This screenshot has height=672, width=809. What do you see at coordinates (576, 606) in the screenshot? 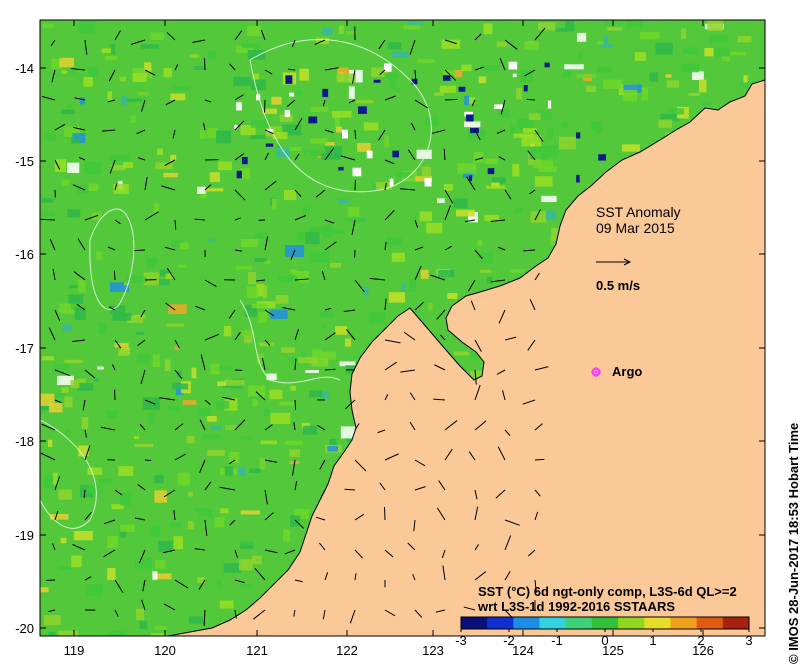
I see `legend-title-line2: wrt L3S-1d 1992-2016 SSTAARS` at bounding box center [576, 606].